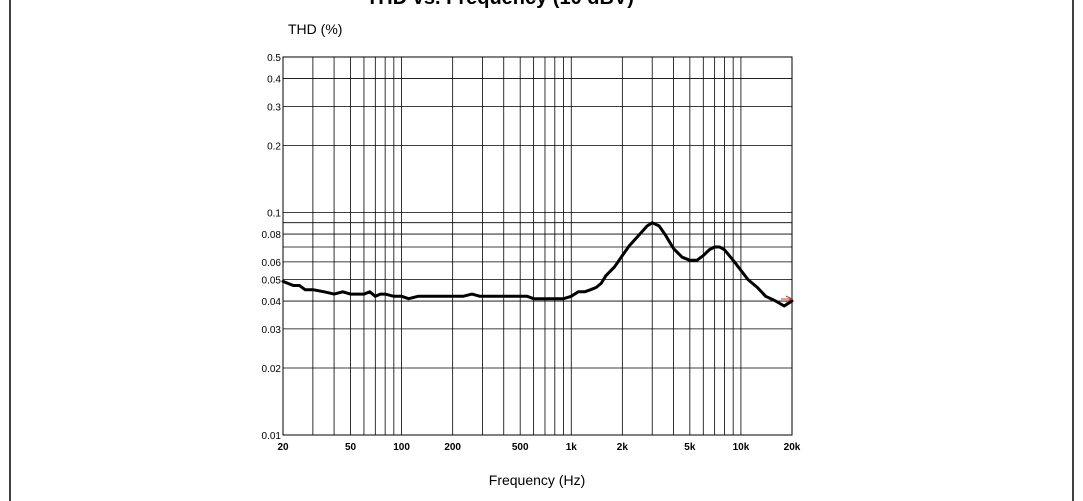 The image size is (1083, 501). Describe the element at coordinates (274, 80) in the screenshot. I see `y-tick-label: 0.4` at that location.